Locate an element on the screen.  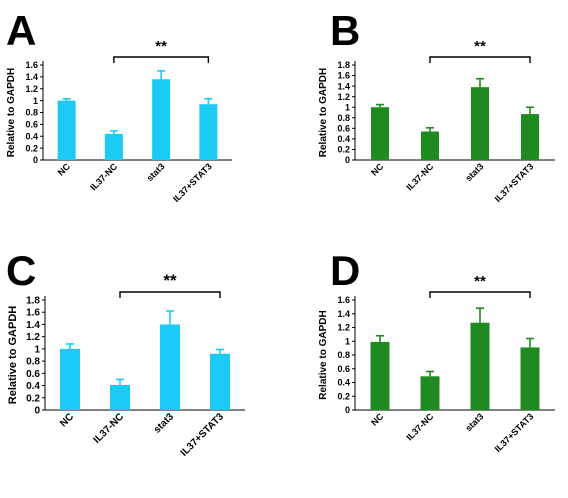
panel-c-y-tick-label: 0.4 is located at coordinates (33, 386).